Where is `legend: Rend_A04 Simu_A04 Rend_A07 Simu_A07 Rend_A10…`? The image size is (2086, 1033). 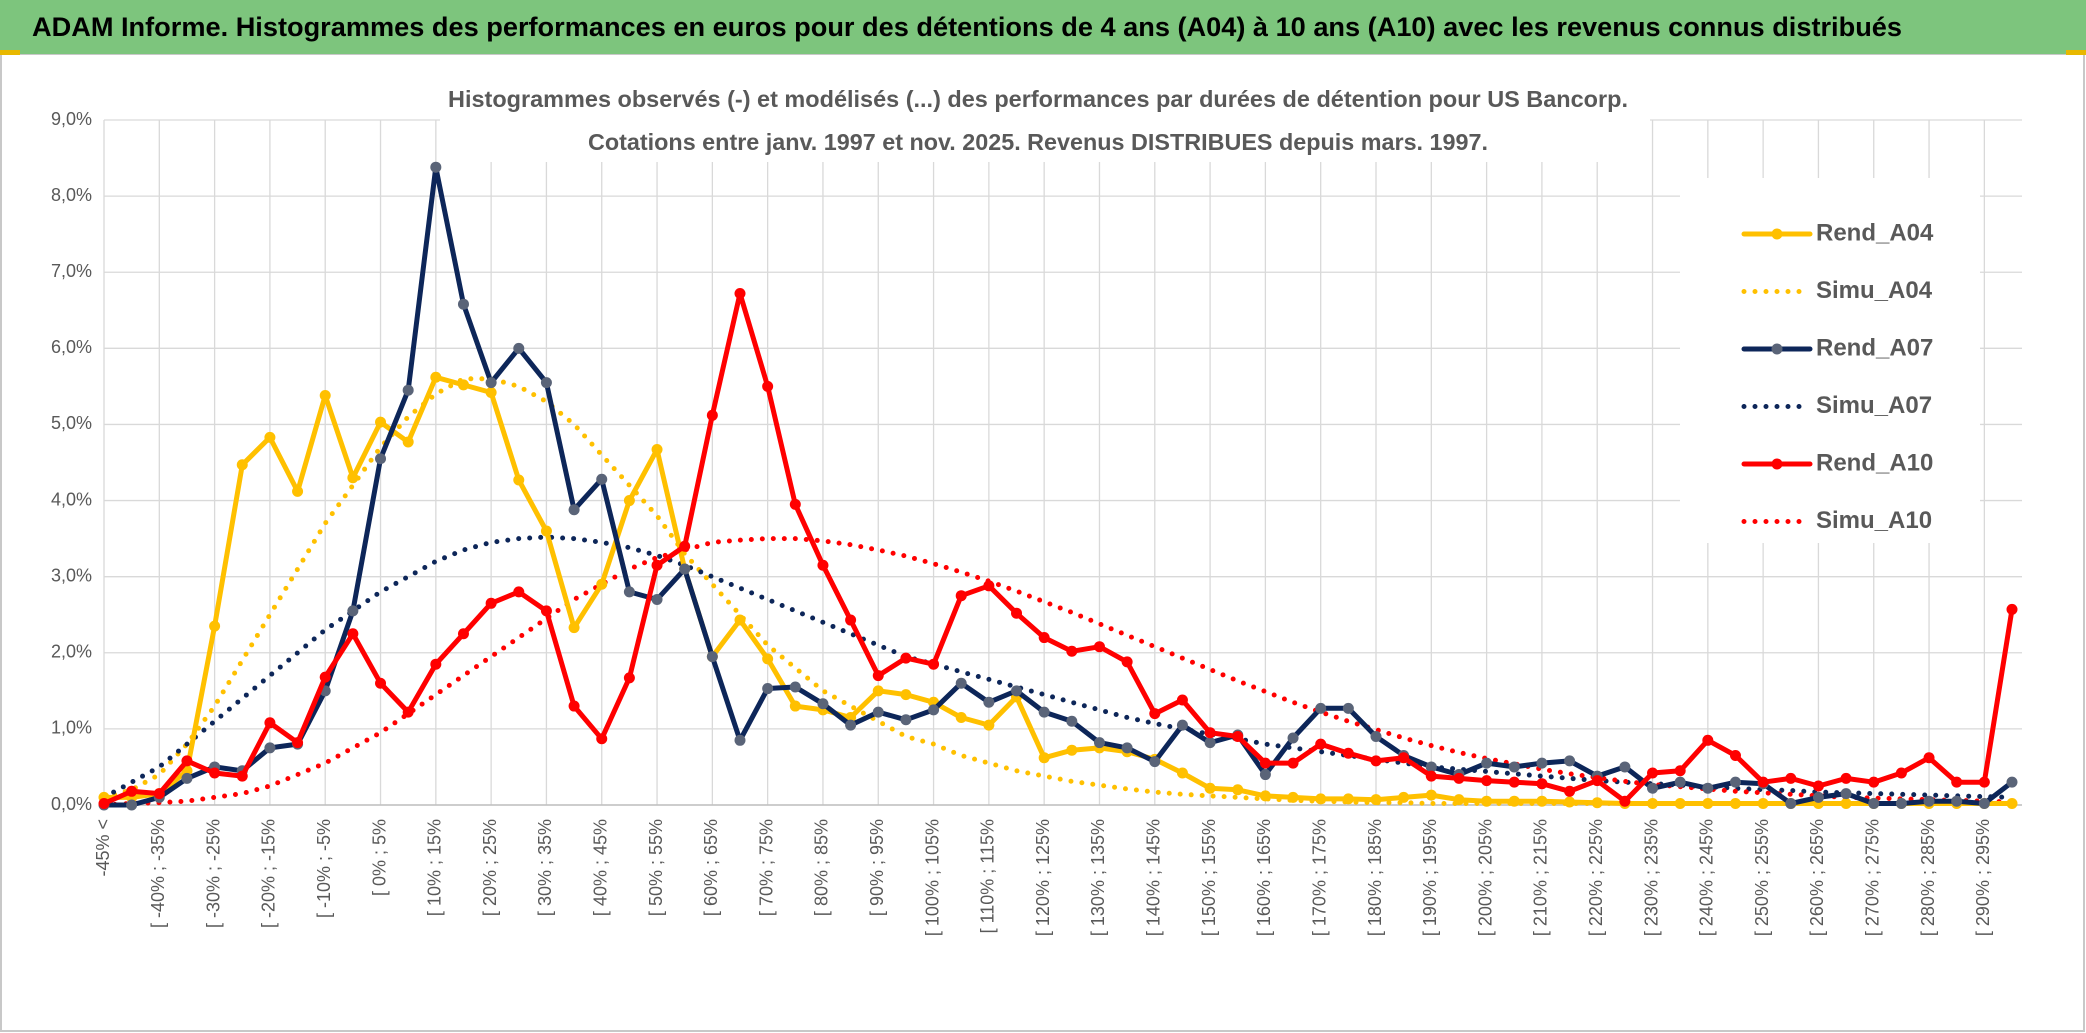
legend: Rend_A04 Simu_A04 Rend_A07 Simu_A07 Rend_A10… is located at coordinates (1830, 360).